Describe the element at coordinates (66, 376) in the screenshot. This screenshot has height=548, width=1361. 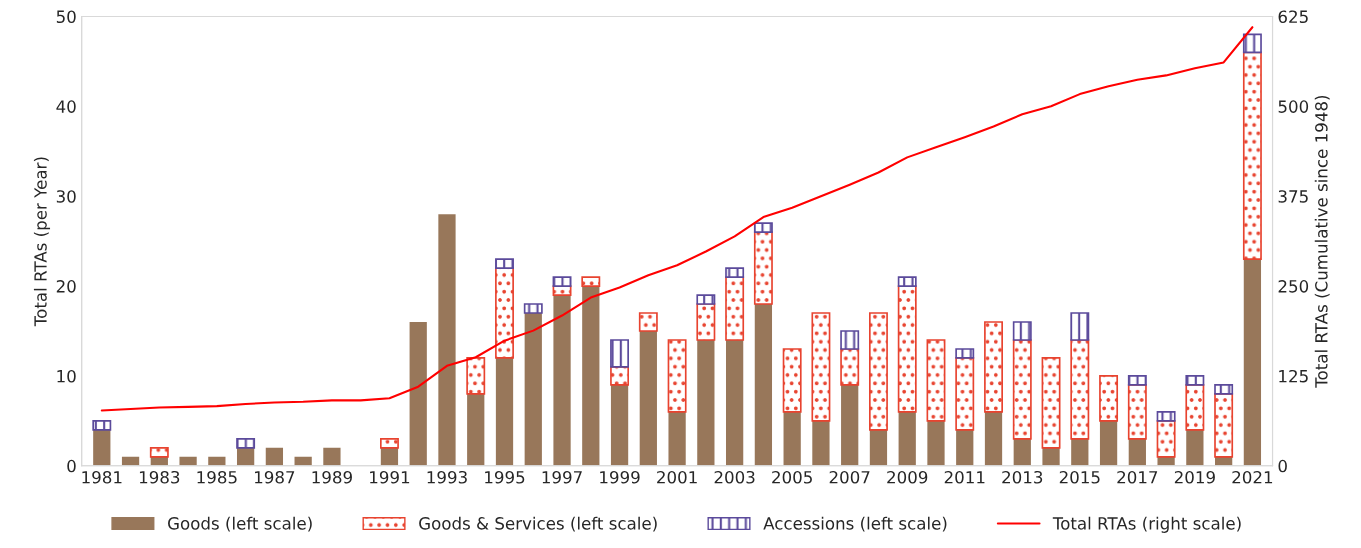
I see `y-tick-label: 10` at that location.